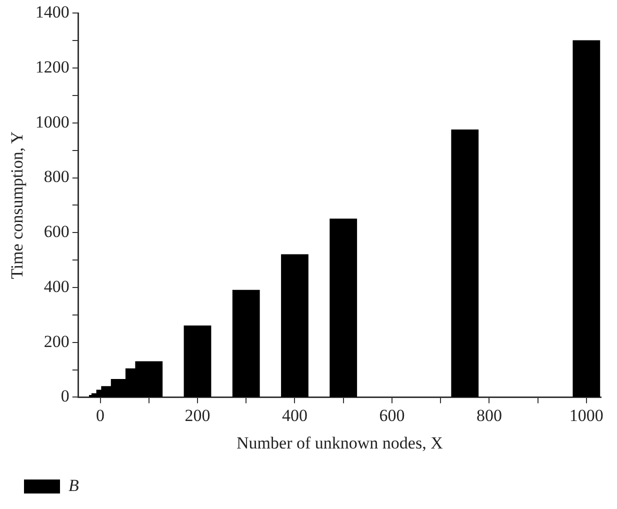 This screenshot has height=509, width=617. What do you see at coordinates (489, 415) in the screenshot?
I see `x-tick-label: 800` at bounding box center [489, 415].